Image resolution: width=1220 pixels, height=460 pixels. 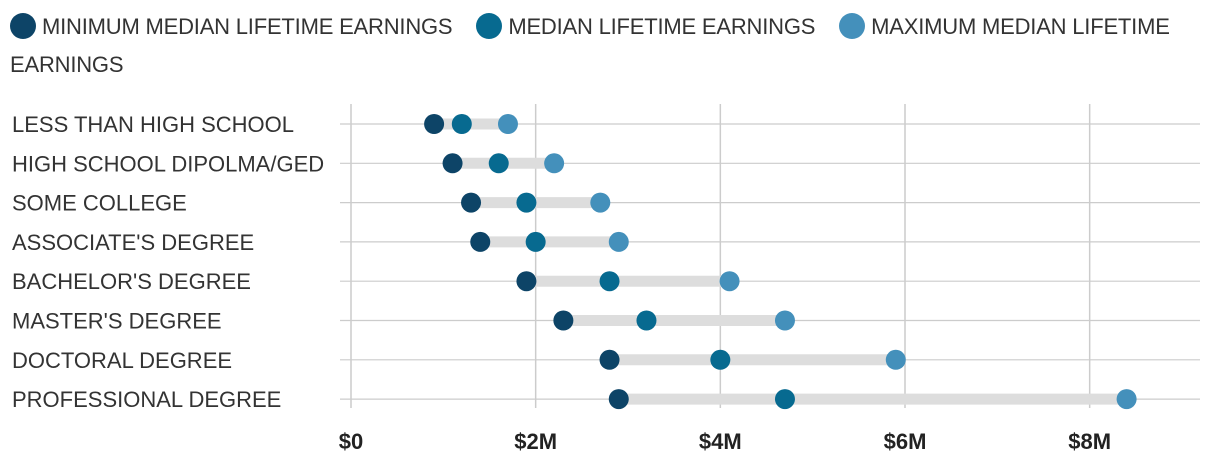 I want to click on category-label: DOCTORAL DEGREE, so click(x=122, y=360).